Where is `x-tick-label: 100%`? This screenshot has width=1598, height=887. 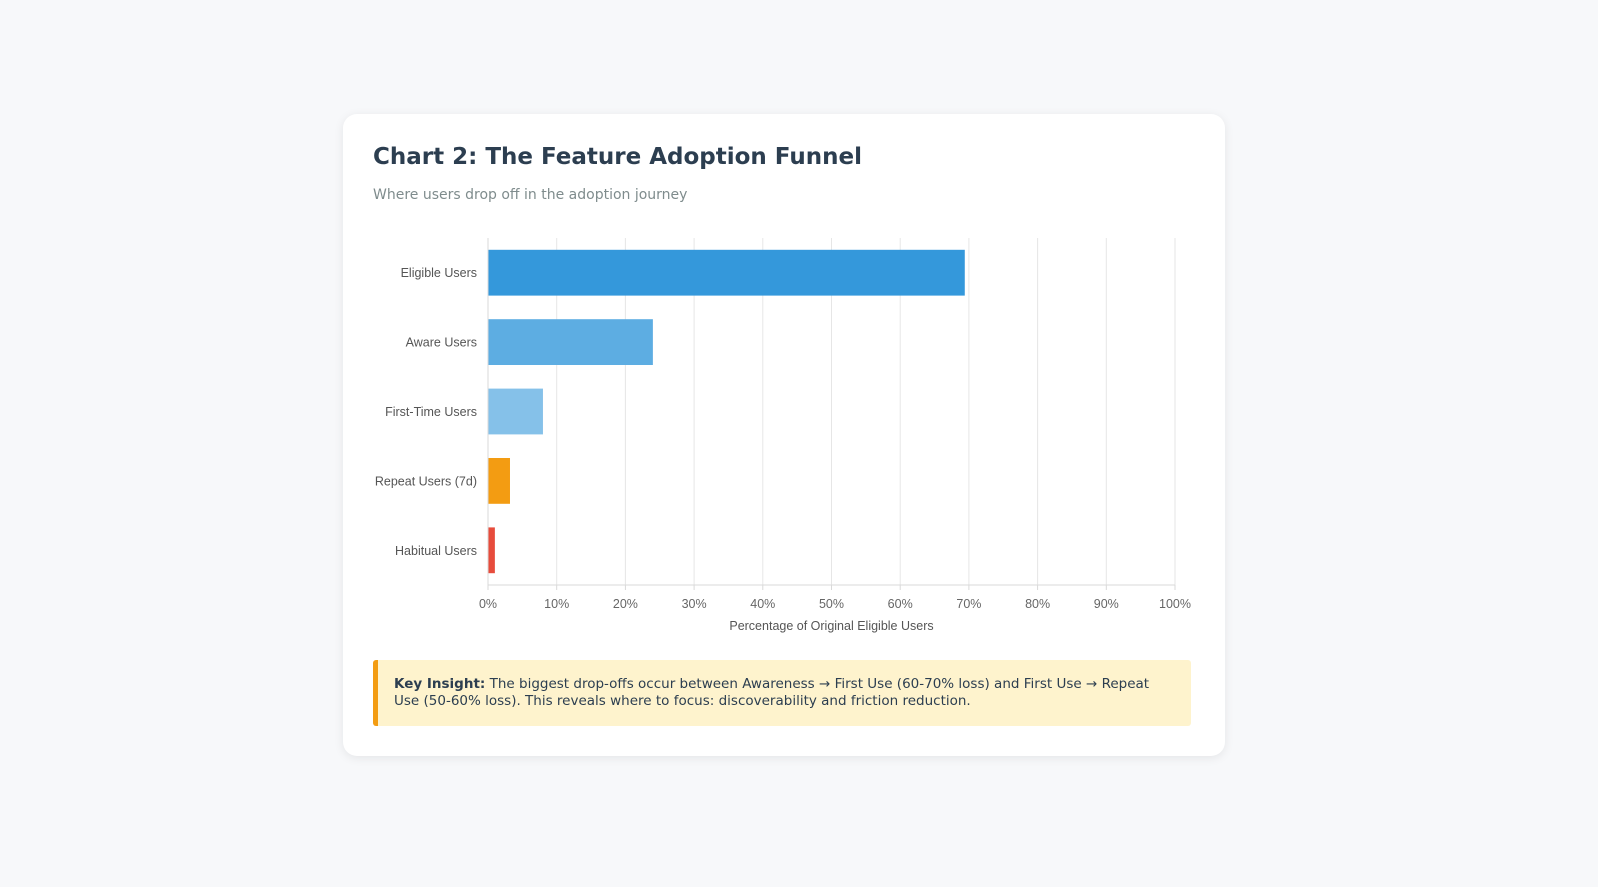
x-tick-label: 100% is located at coordinates (1175, 604).